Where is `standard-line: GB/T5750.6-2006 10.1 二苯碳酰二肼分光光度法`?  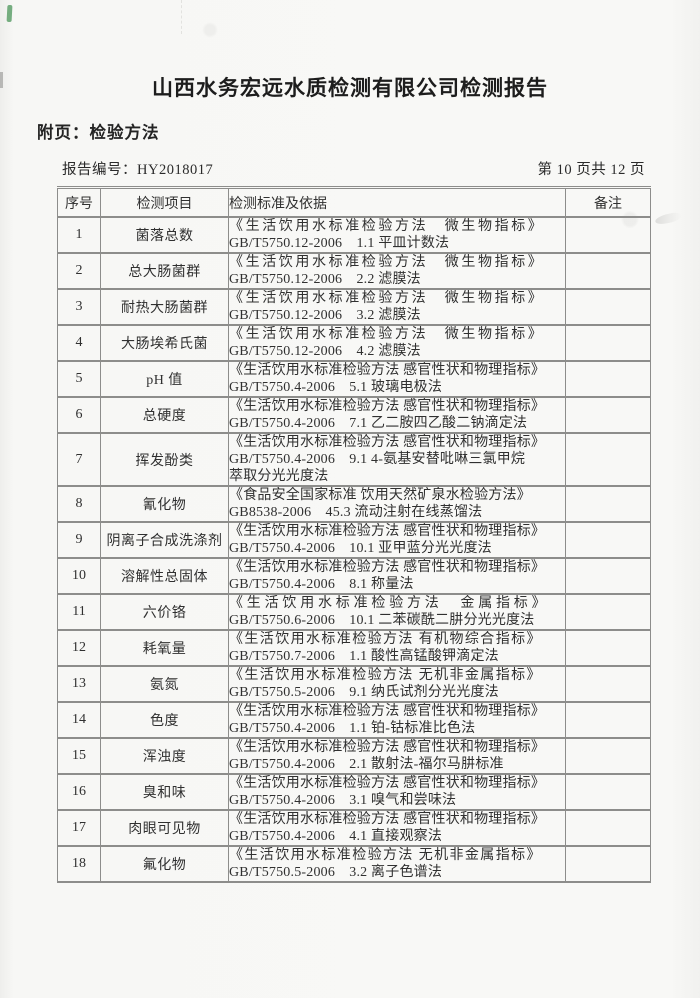 standard-line: GB/T5750.6-2006 10.1 二苯碳酰二肼分光光度法 is located at coordinates (382, 620).